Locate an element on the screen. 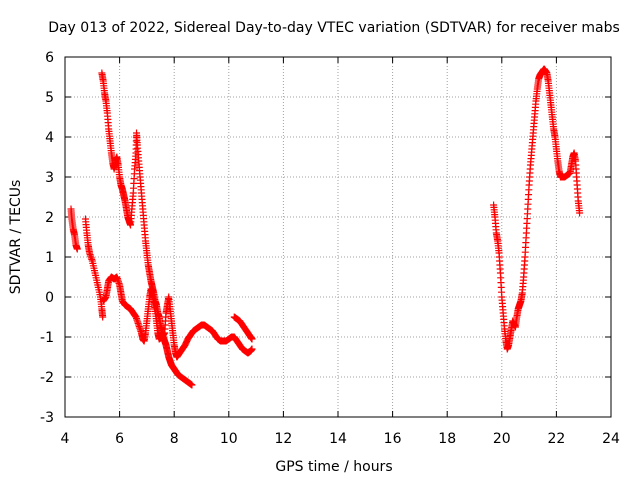 This screenshot has height=480, width=640. x-tick-label: 10 is located at coordinates (229, 439).